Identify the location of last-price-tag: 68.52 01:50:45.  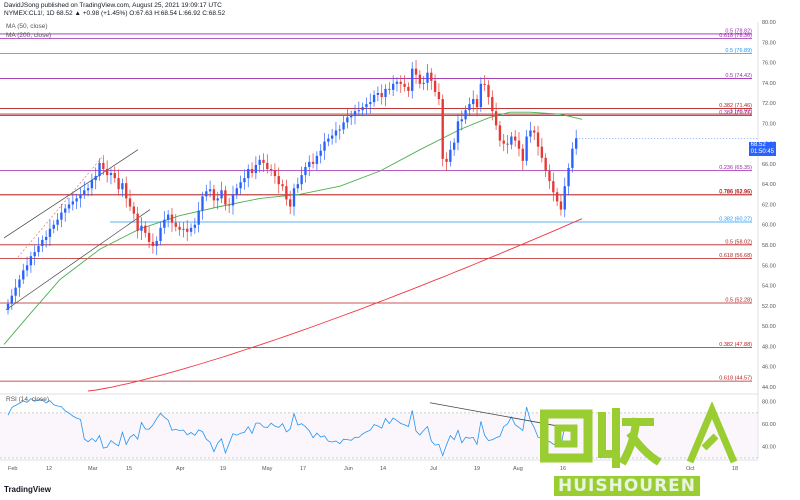
(762, 149).